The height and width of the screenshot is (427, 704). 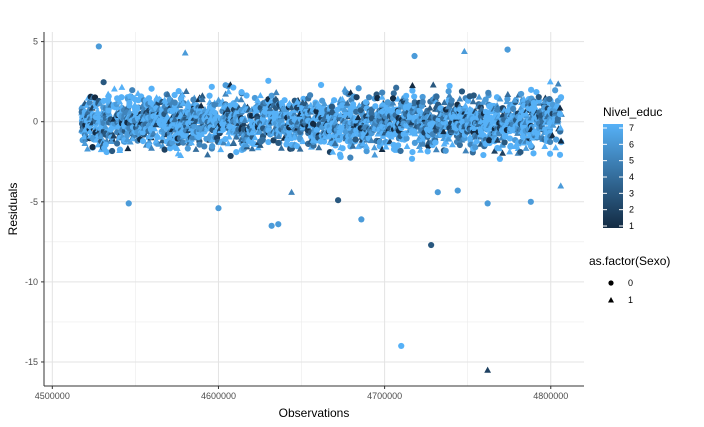 What do you see at coordinates (630, 300) in the screenshot?
I see `shape-legend-label: 1` at bounding box center [630, 300].